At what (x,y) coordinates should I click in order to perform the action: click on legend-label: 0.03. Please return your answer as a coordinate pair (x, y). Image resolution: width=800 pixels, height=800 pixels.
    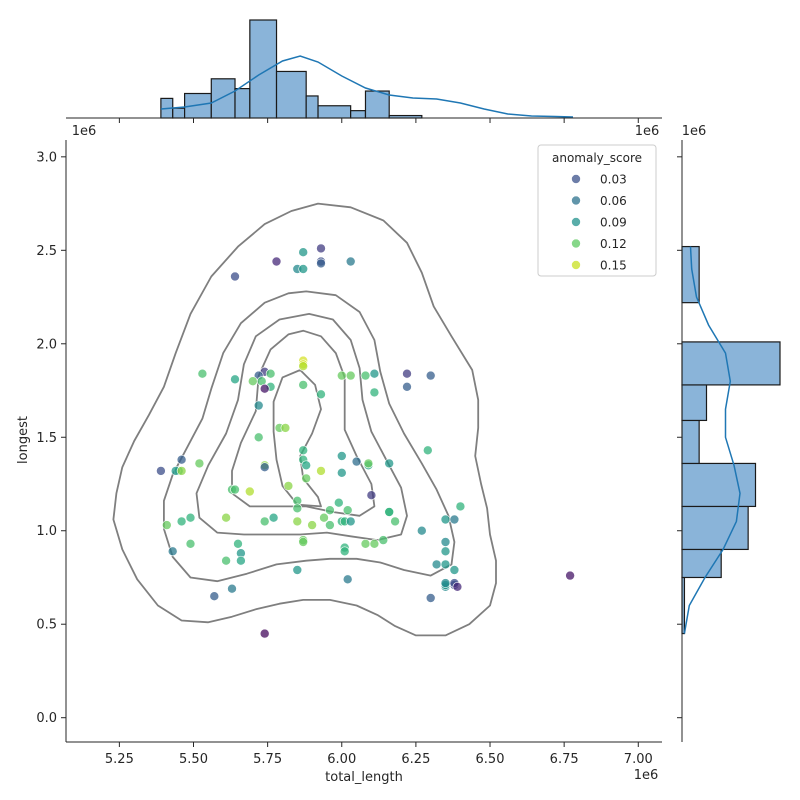
    Looking at the image, I should click on (613, 180).